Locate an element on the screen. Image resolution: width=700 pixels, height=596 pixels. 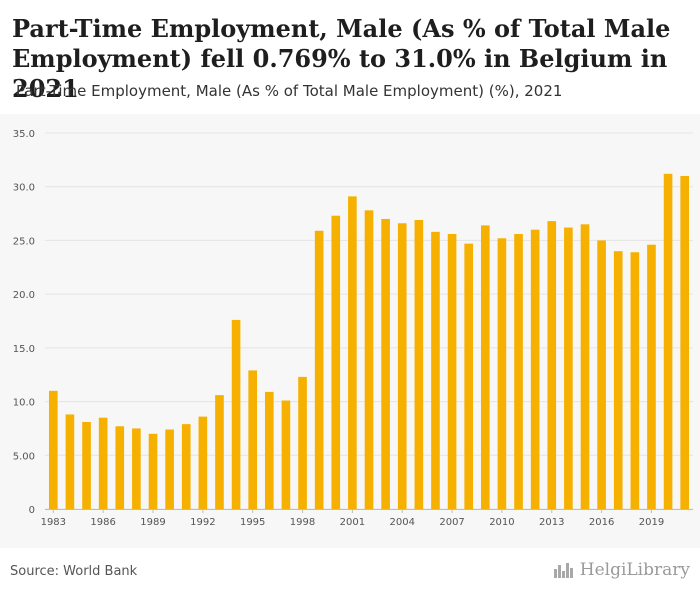
helgilibrary-logo: HelgiLibrary is located at coordinates (621, 570).